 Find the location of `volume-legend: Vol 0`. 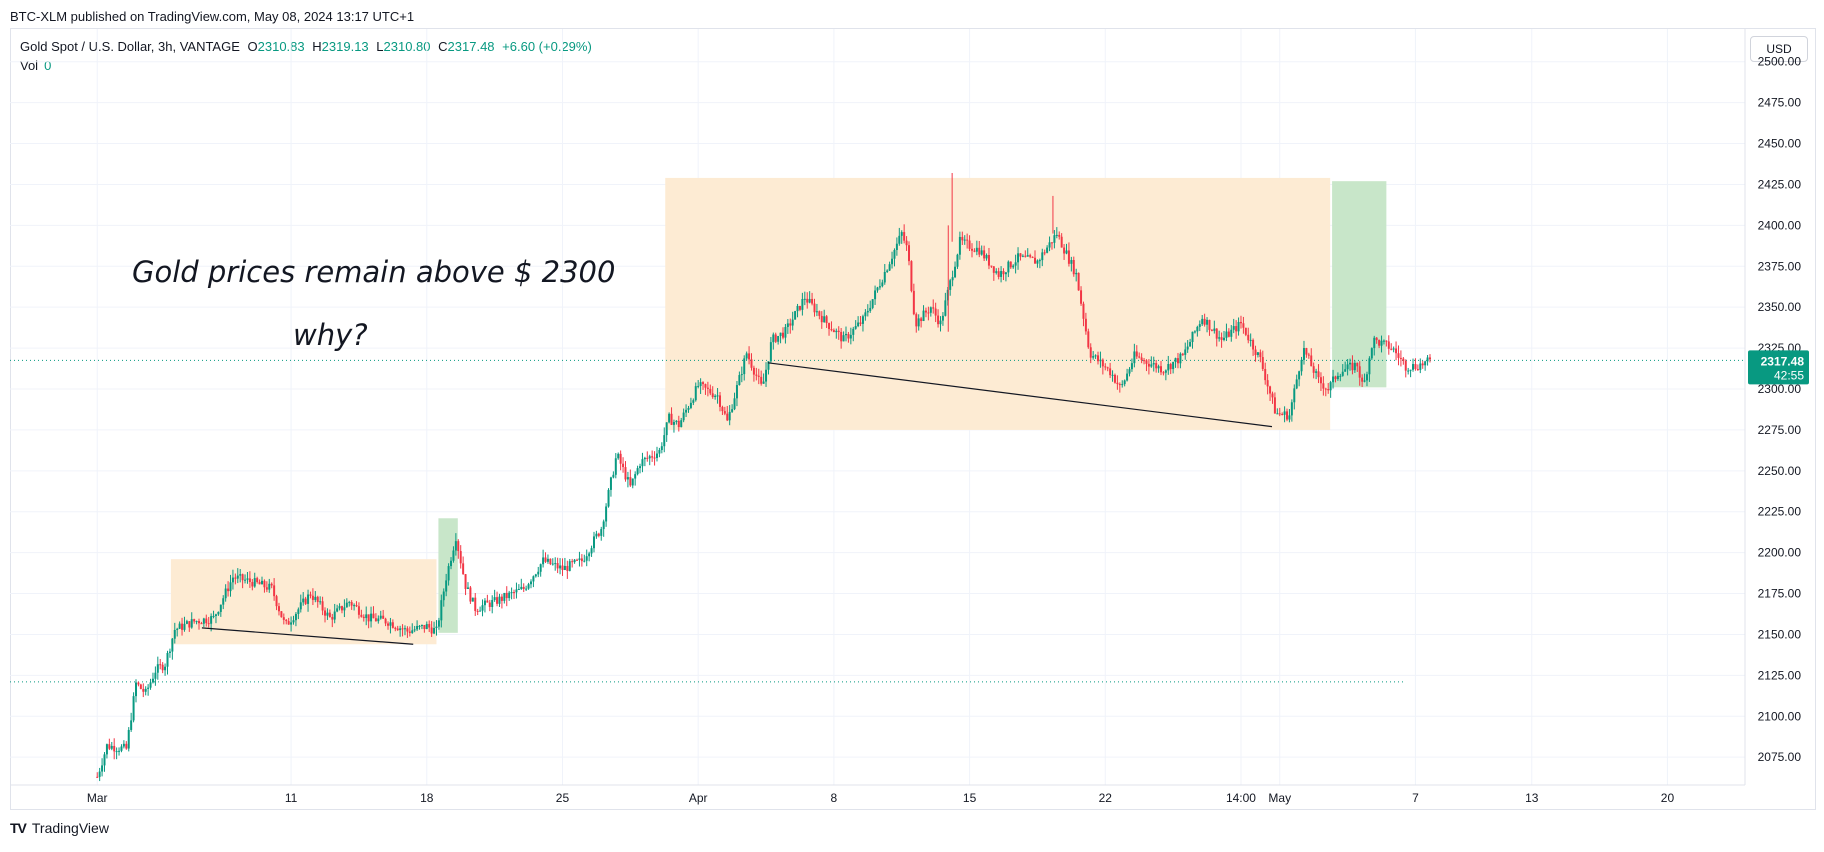

volume-legend: Vol 0 is located at coordinates (35, 65).